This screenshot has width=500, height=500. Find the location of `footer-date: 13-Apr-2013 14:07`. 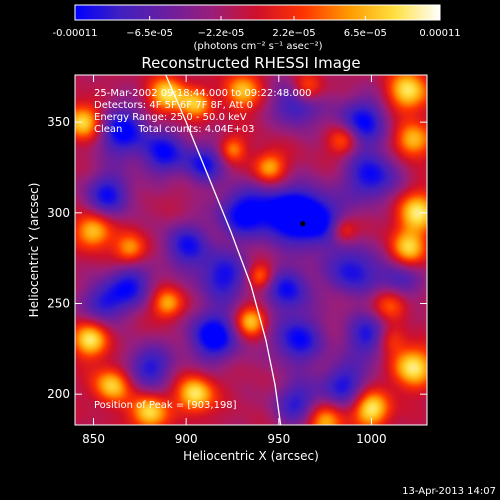

footer-date: 13-Apr-2013 14:07 is located at coordinates (449, 491).